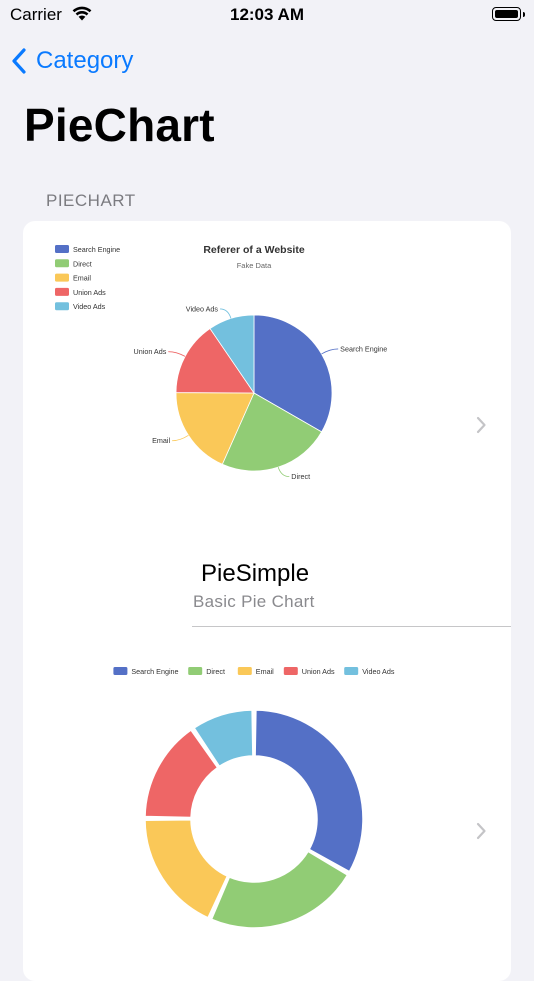 This screenshot has height=981, width=534. I want to click on chart-subtitle: Fake Data, so click(254, 265).